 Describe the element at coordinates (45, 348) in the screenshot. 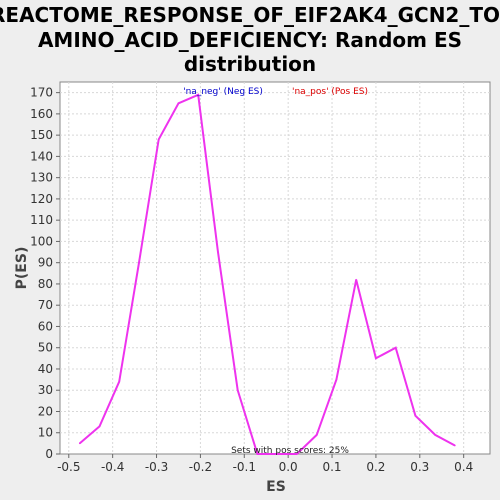

I see `y-tick-label: 50` at that location.